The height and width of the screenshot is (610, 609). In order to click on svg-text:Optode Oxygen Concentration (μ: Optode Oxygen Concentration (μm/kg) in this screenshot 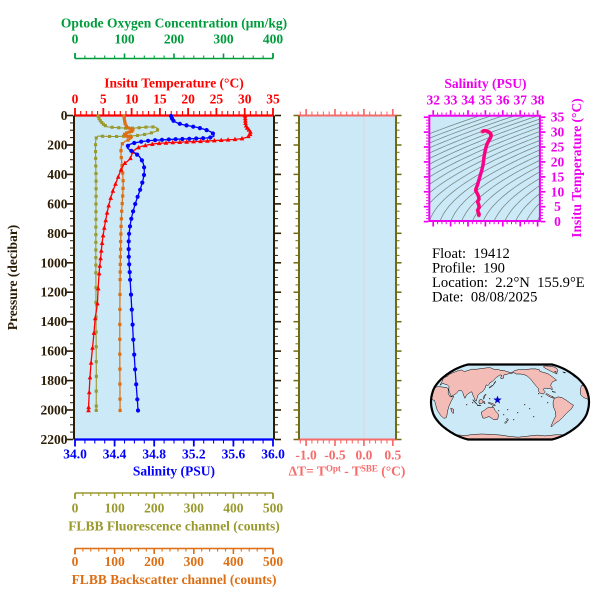, I will do `click(174, 23)`.